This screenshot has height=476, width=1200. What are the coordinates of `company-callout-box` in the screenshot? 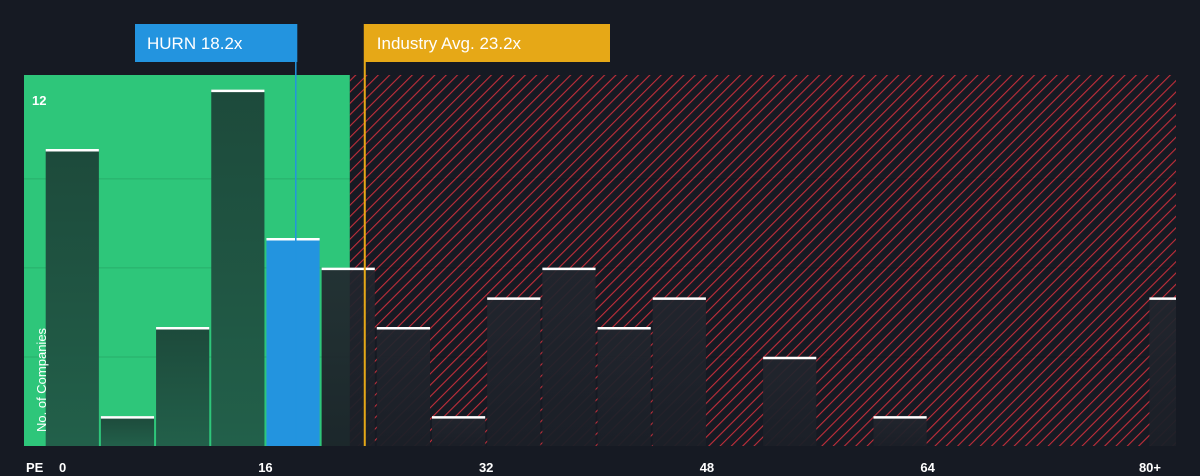 It's located at (216, 43).